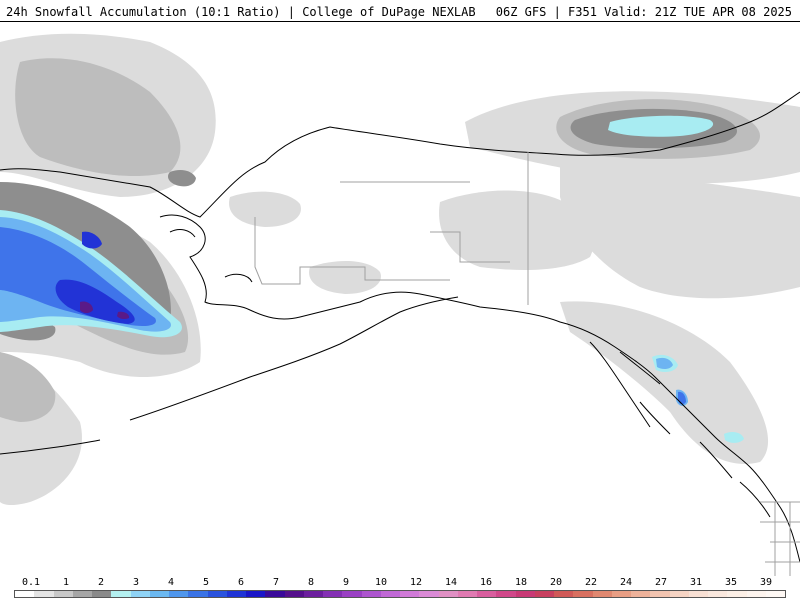  Describe the element at coordinates (556, 582) in the screenshot. I see `legend-tick-label: 20` at that location.